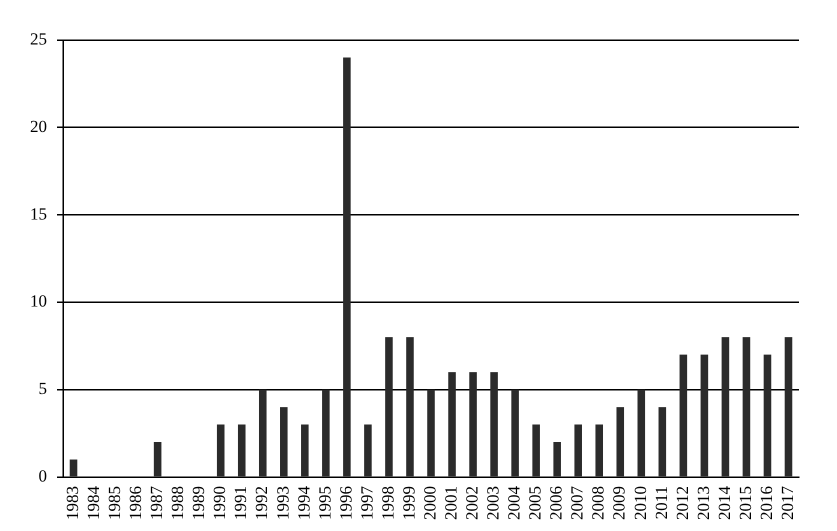 The width and height of the screenshot is (837, 531). I want to click on x-tick-label: 1993, so click(282, 503).